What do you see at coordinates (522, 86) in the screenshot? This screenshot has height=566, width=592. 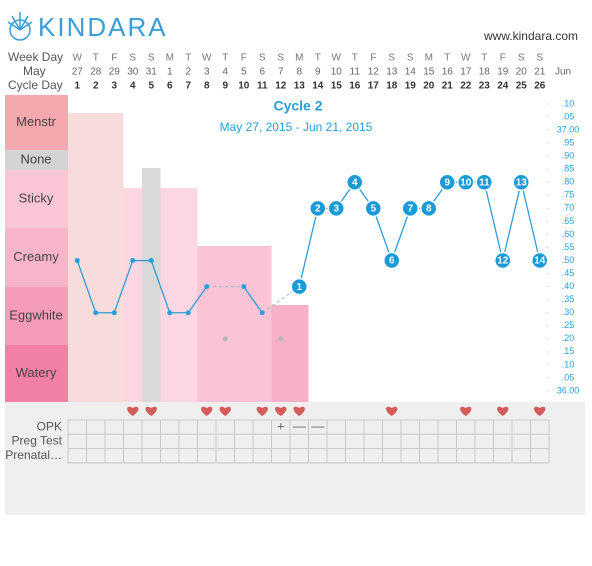 I see `cycle-day: 25` at bounding box center [522, 86].